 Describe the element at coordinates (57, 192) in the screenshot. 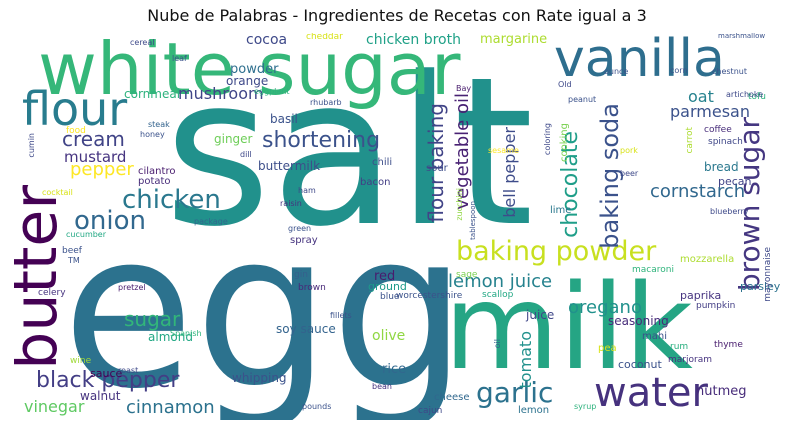

I see `cloud-word: cocktail` at that location.